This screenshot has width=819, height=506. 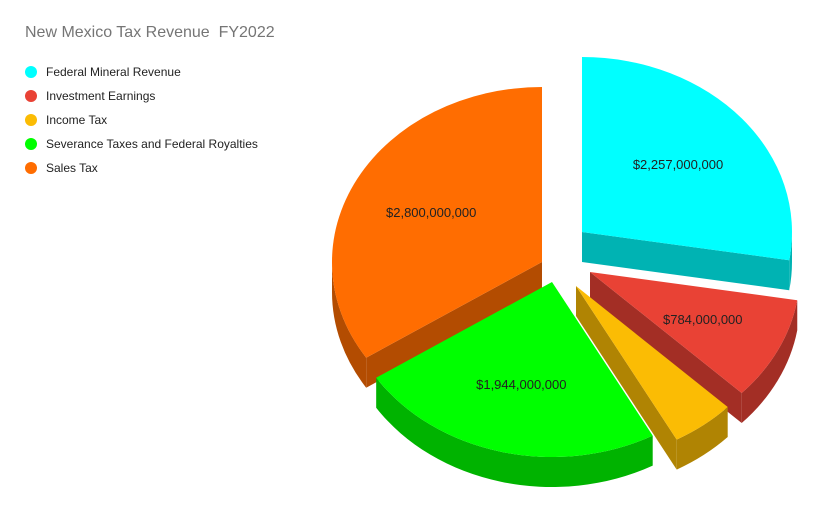 I want to click on pie-slice-federal-mineral-revenue, so click(x=687, y=159).